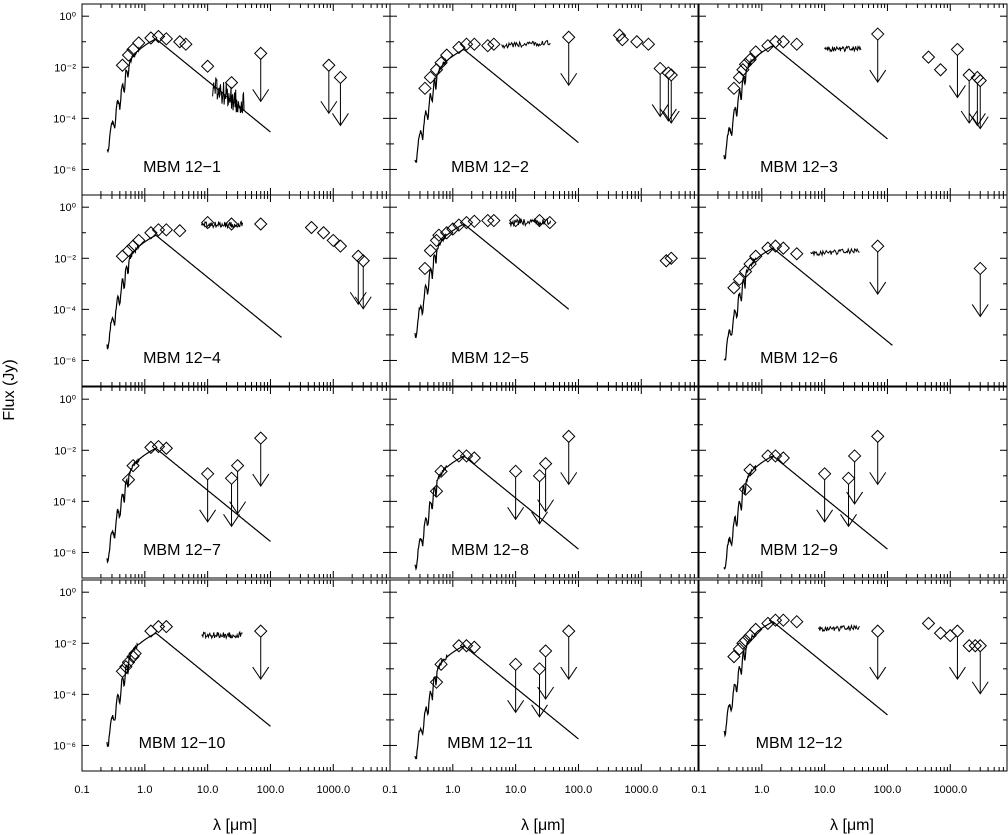 This screenshot has width=1008, height=835. I want to click on x-tick-label: 1.0, so click(144, 790).